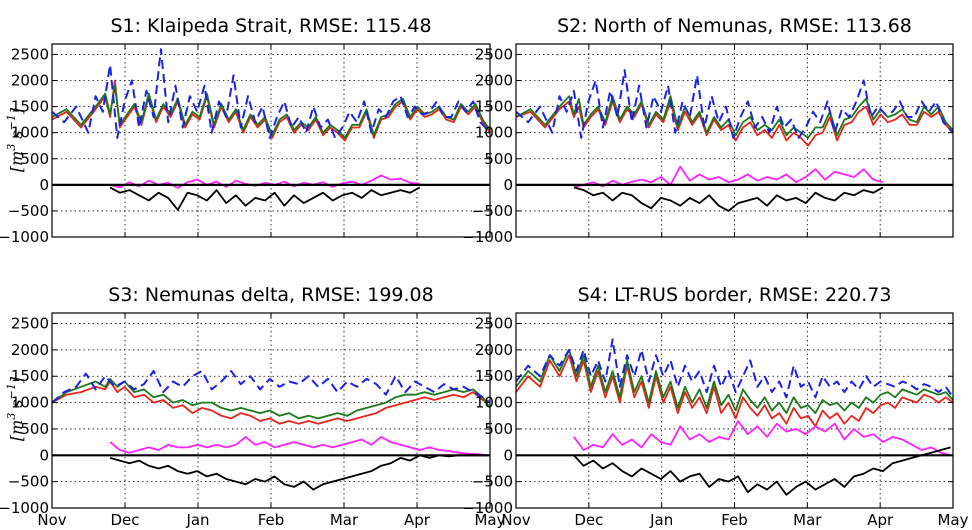 The image size is (972, 530). What do you see at coordinates (270, 26) in the screenshot?
I see `chart-title: S1: Klaipeda Strait, RMSE: 115.48` at bounding box center [270, 26].